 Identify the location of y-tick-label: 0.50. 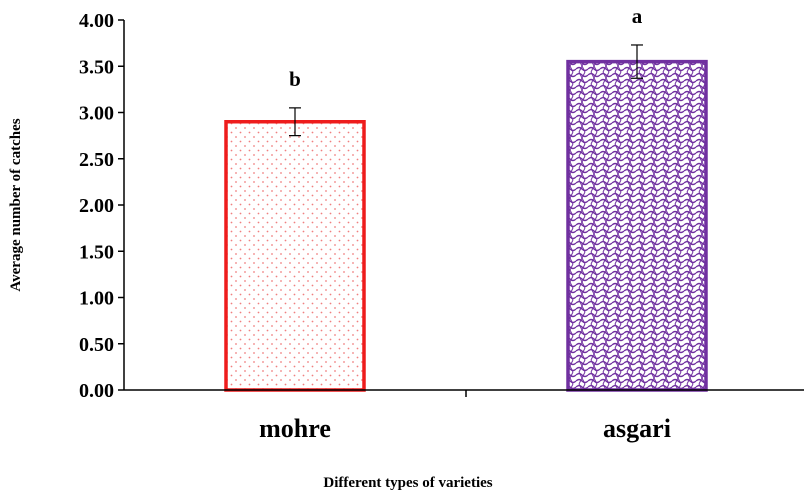
(96, 345).